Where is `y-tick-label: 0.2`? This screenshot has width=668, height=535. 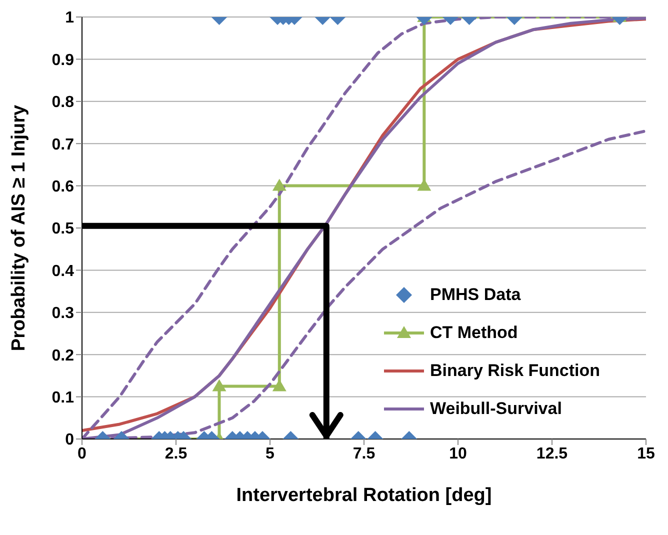 y-tick-label: 0.2 is located at coordinates (63, 355).